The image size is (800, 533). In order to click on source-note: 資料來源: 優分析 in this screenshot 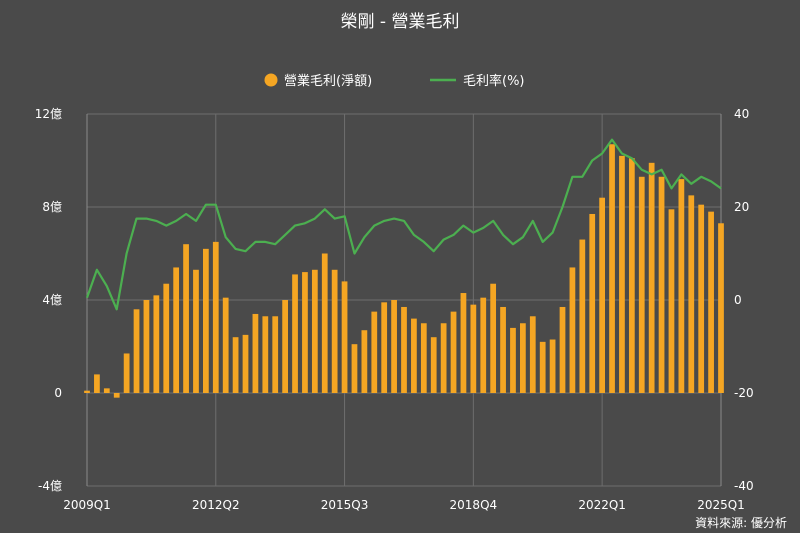, I will do `click(741, 523)`.